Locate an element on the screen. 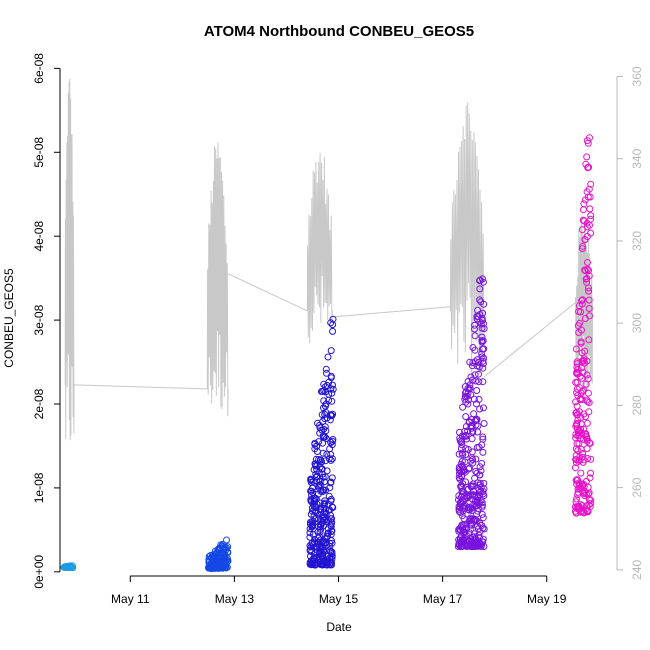 Image resolution: width=650 pixels, height=650 pixels. y-tick-label: 5e-08 is located at coordinates (39, 152).